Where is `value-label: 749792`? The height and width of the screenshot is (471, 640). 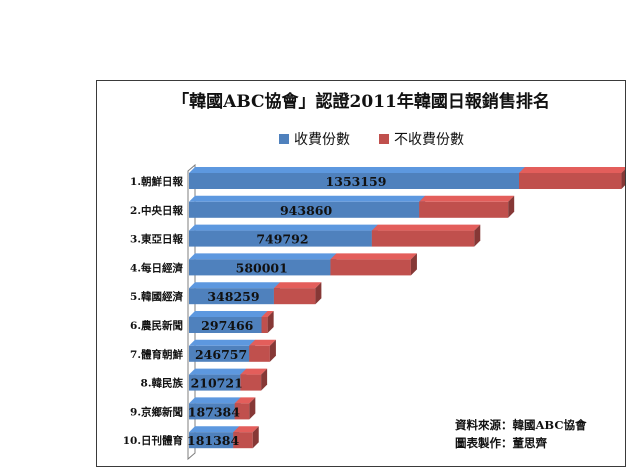 value-label: 749792 is located at coordinates (282, 239).